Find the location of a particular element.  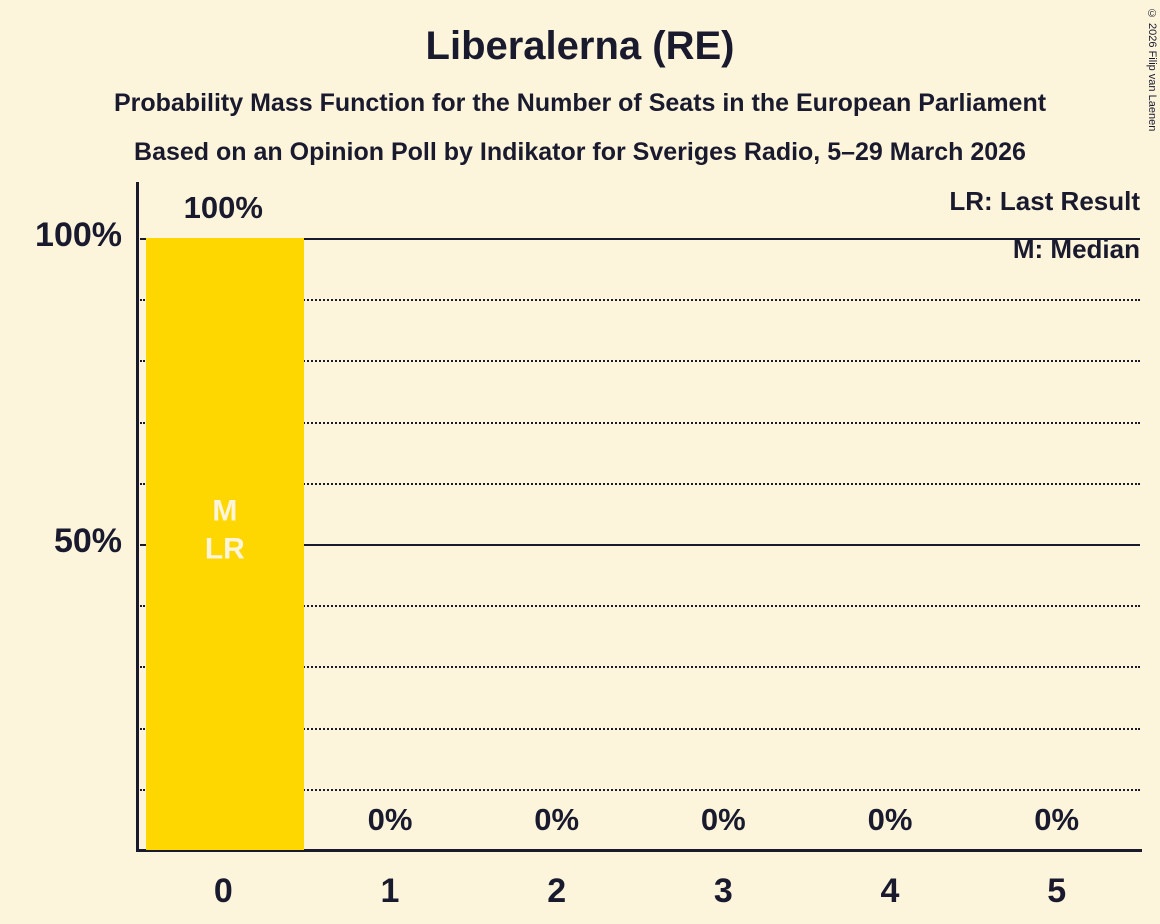

median-marker: M is located at coordinates (225, 511).